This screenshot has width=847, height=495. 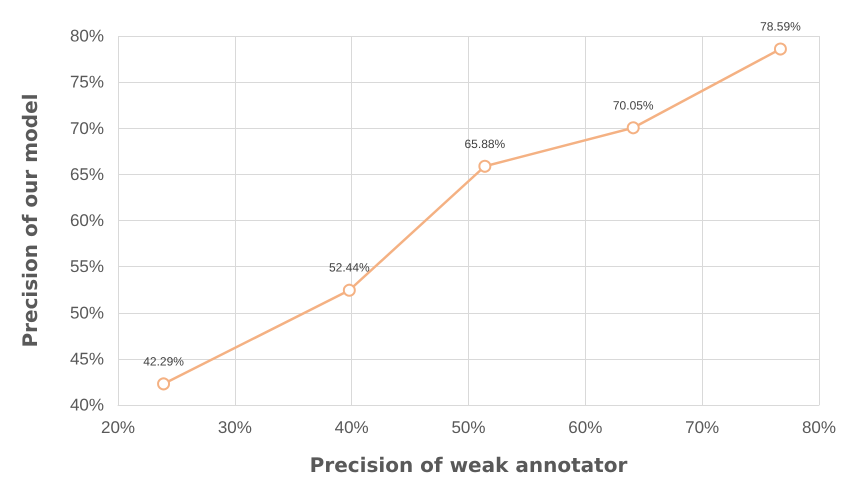 What do you see at coordinates (118, 427) in the screenshot?
I see `x-tick-label: 20%` at bounding box center [118, 427].